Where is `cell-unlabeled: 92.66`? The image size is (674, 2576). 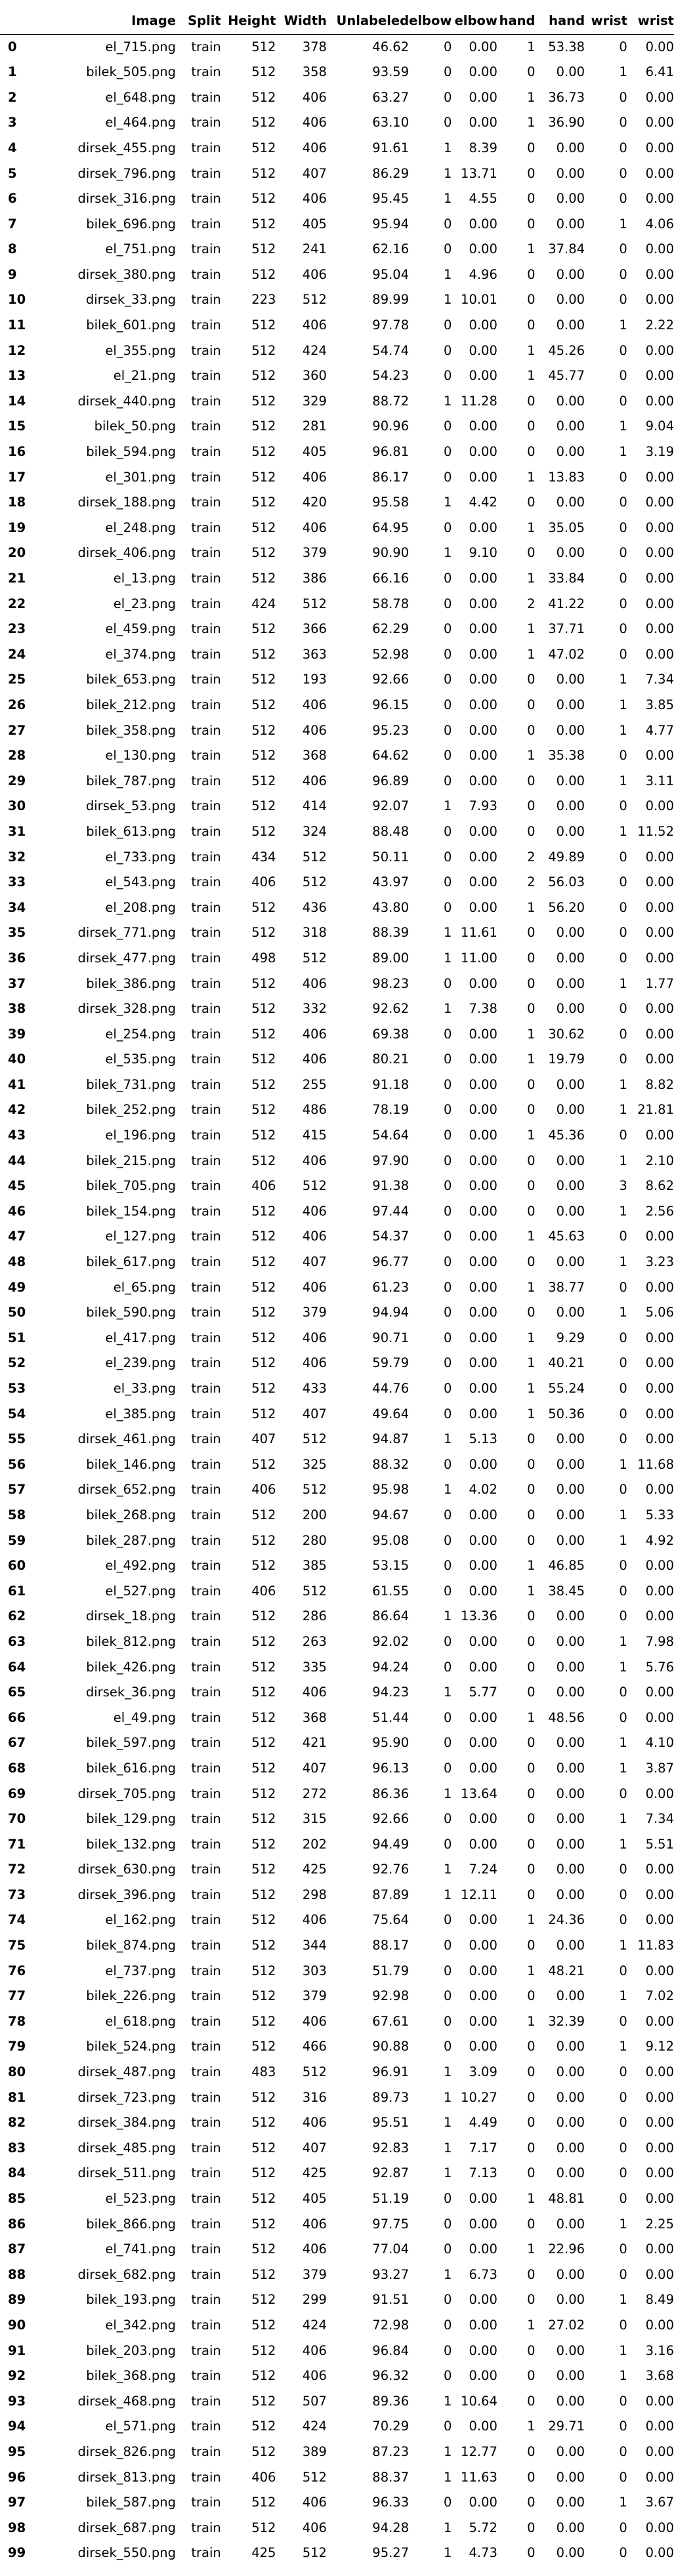 cell-unlabeled: 92.66 is located at coordinates (391, 1819).